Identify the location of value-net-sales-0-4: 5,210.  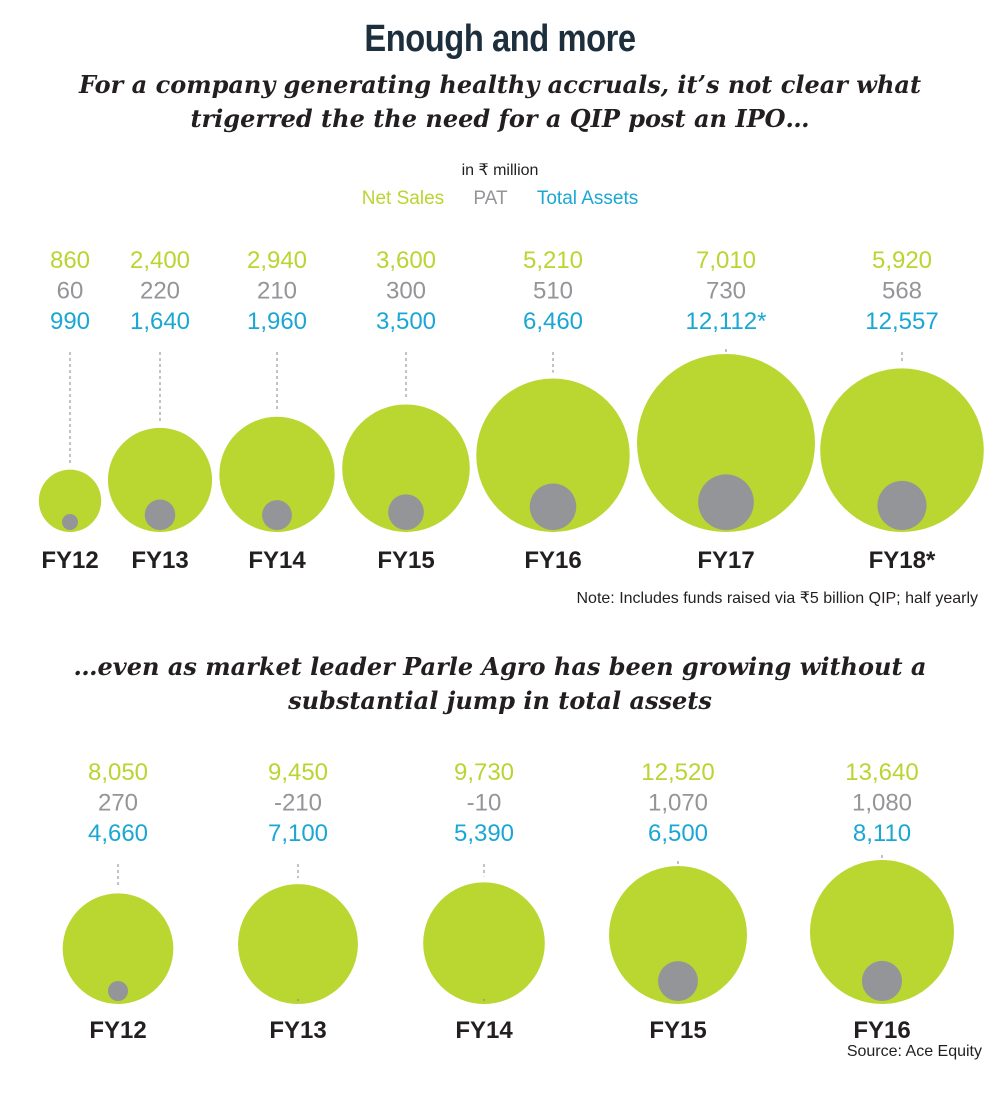
(553, 260).